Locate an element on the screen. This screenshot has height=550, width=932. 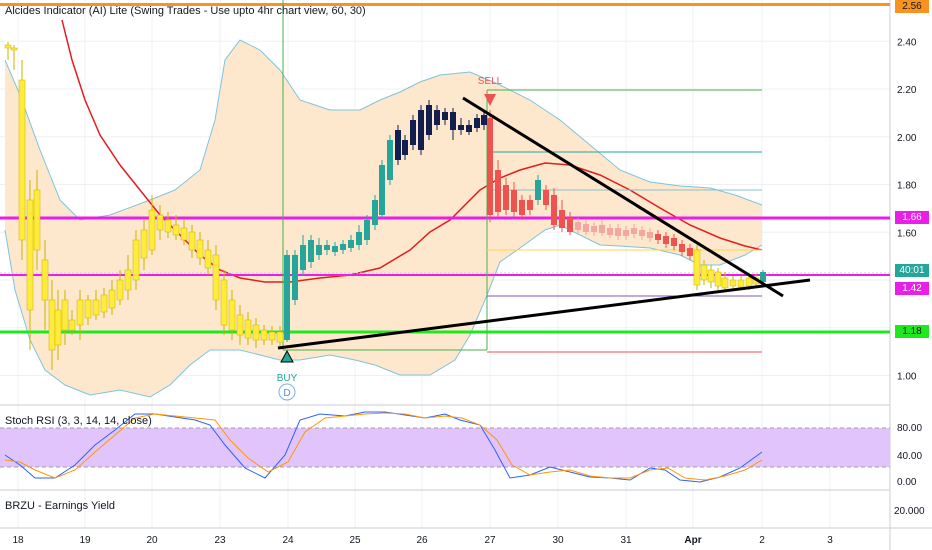
time-tick: Apr is located at coordinates (692, 540).